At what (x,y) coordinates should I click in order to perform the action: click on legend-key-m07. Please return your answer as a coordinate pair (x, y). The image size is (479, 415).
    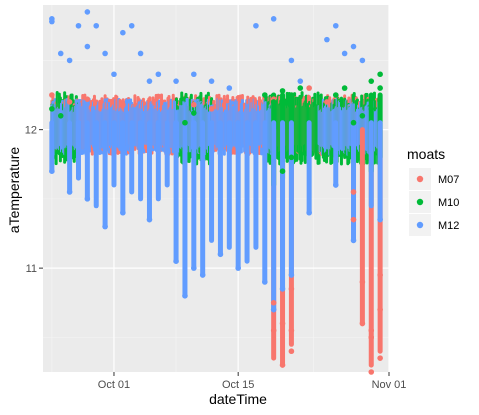
    Looking at the image, I should click on (420, 179).